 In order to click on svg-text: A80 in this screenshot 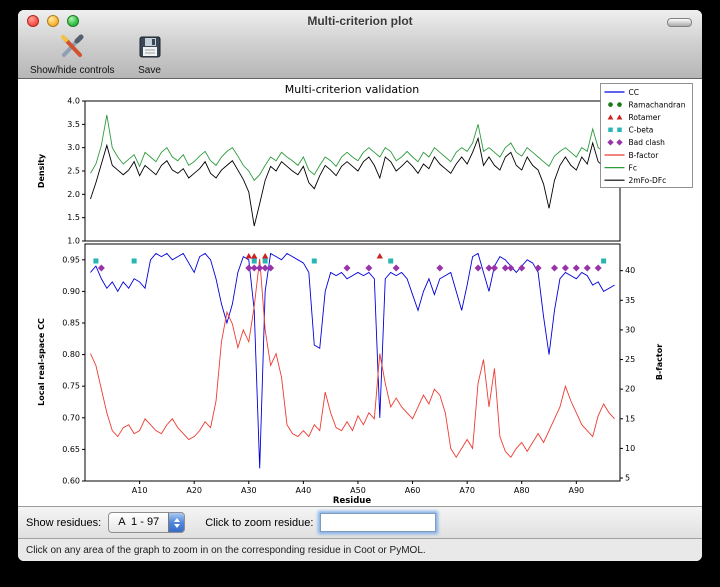, I will do `click(522, 490)`.